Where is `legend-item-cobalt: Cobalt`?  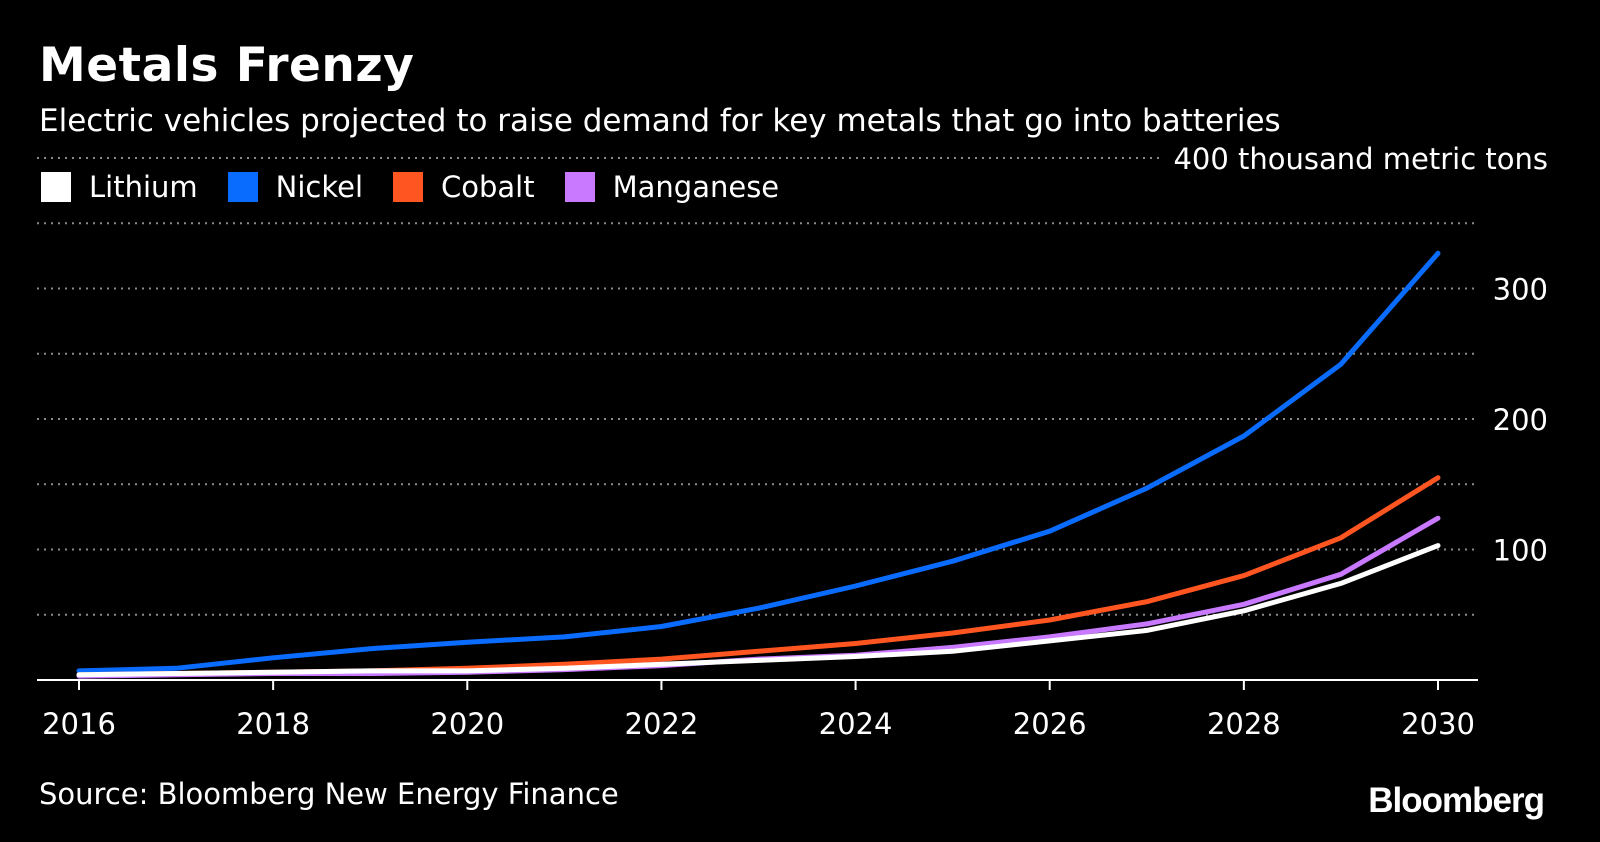 legend-item-cobalt: Cobalt is located at coordinates (464, 187).